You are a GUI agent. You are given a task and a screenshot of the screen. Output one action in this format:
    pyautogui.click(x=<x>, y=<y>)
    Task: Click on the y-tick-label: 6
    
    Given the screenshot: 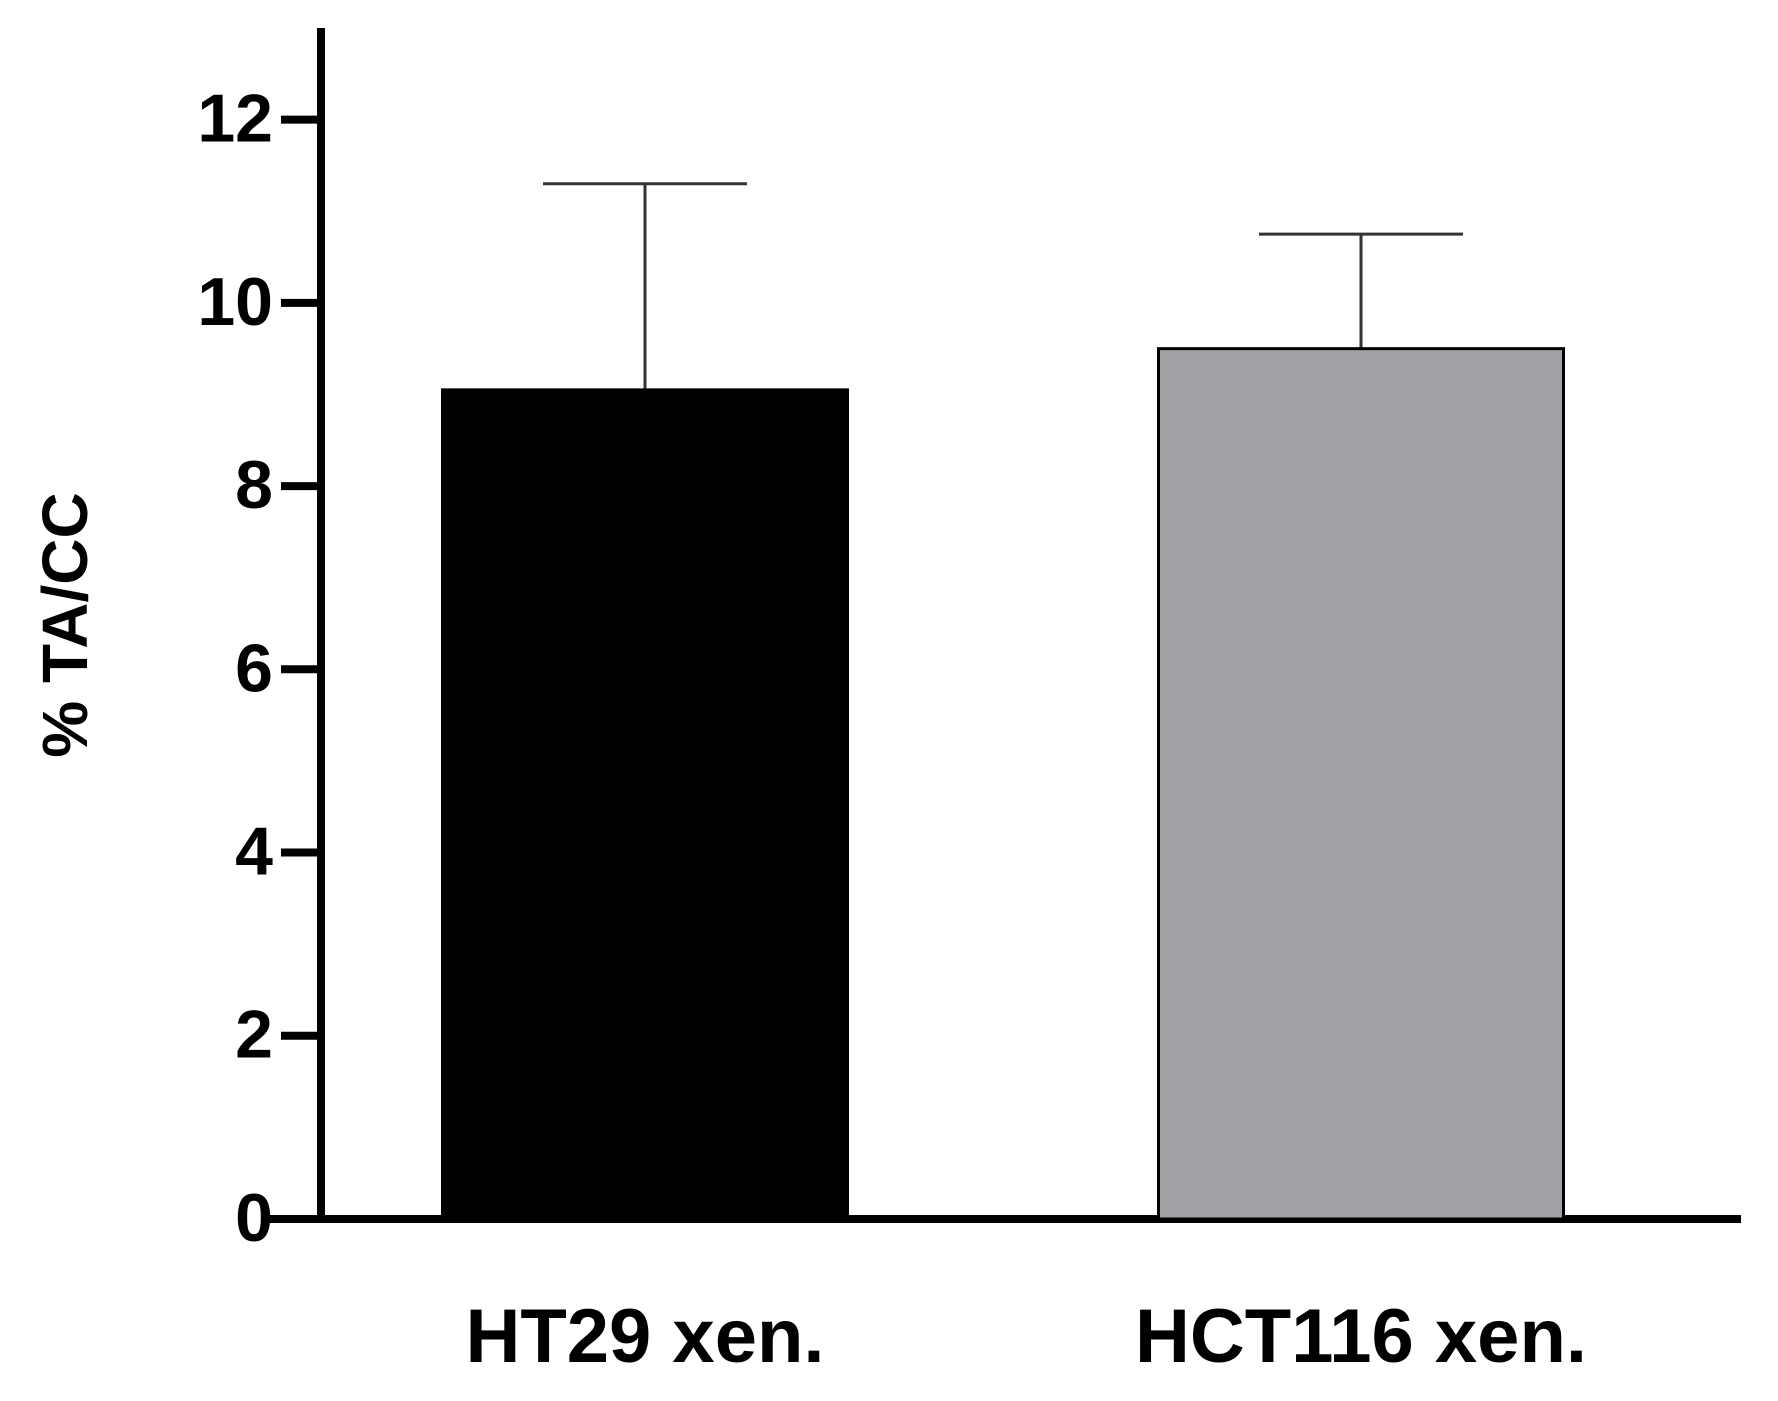 What is the action you would take?
    pyautogui.click(x=254, y=668)
    